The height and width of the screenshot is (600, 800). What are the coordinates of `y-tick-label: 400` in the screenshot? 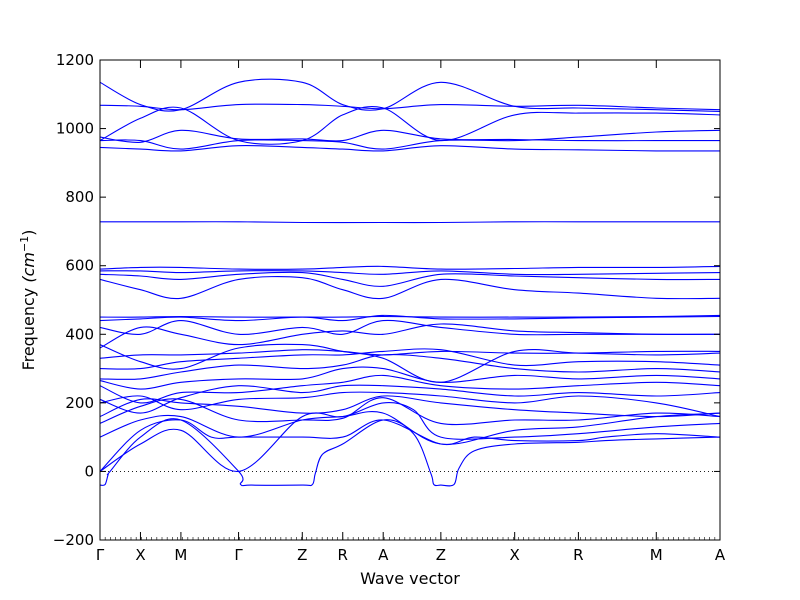 It's located at (79, 334).